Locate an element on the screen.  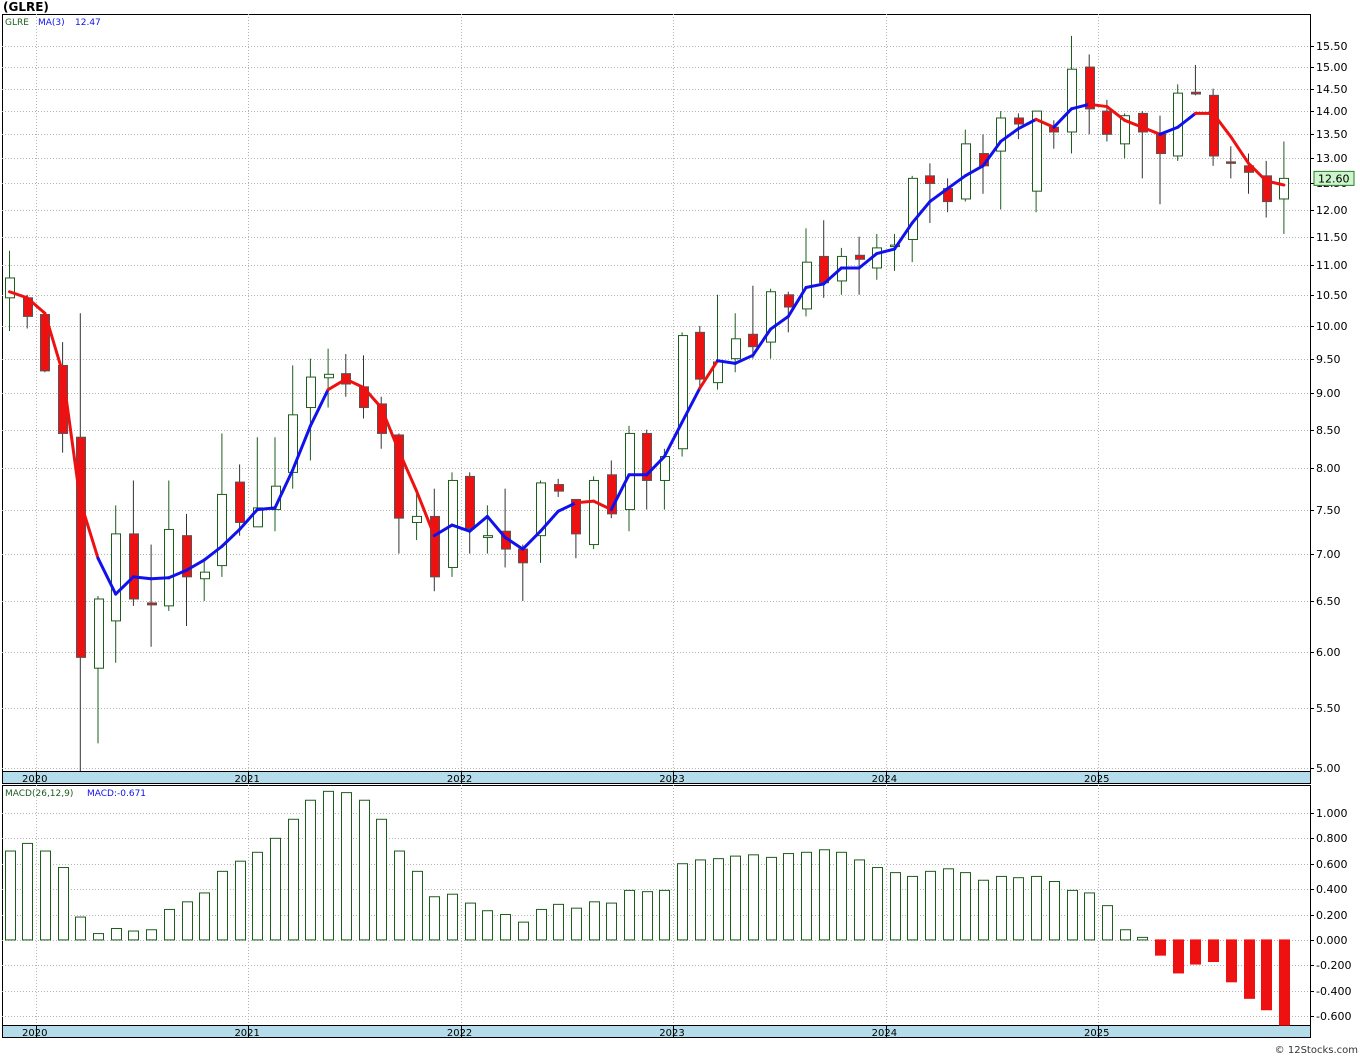
macd-tick-label: -0.600 is located at coordinates (1333, 1016).